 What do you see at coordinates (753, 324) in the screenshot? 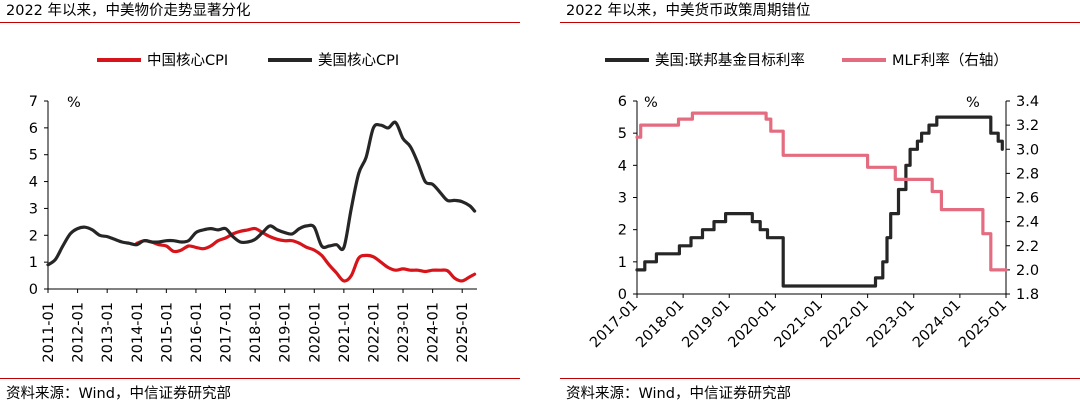
I see `x-tick-label-3: 2020-01` at bounding box center [753, 324].